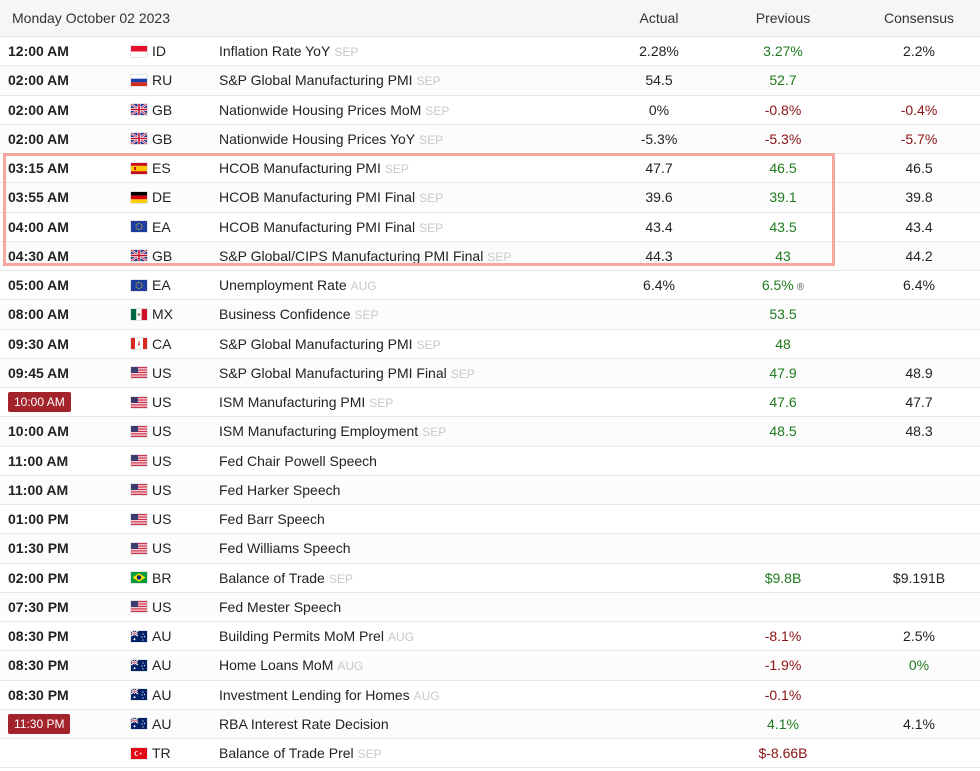  Describe the element at coordinates (659, 18) in the screenshot. I see `actual-column-header: Actual` at that location.